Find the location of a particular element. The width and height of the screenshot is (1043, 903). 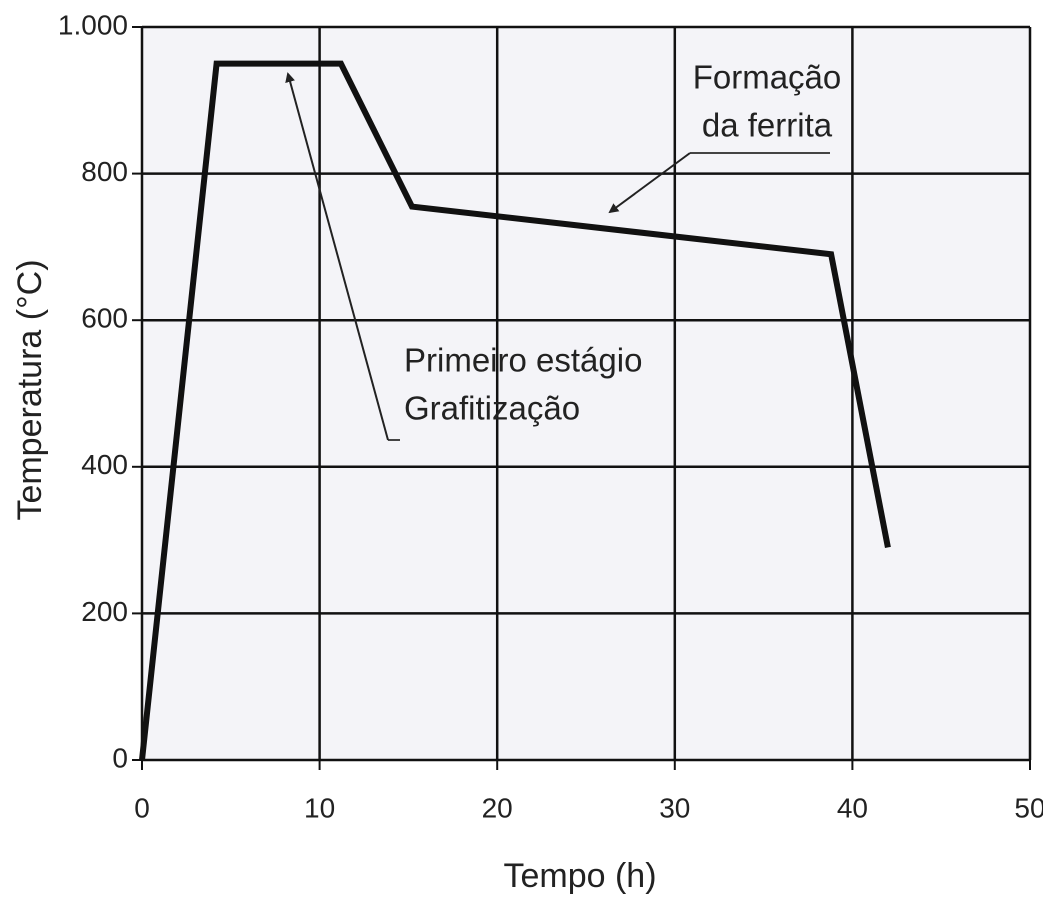

annotation: Grafitização is located at coordinates (492, 408).